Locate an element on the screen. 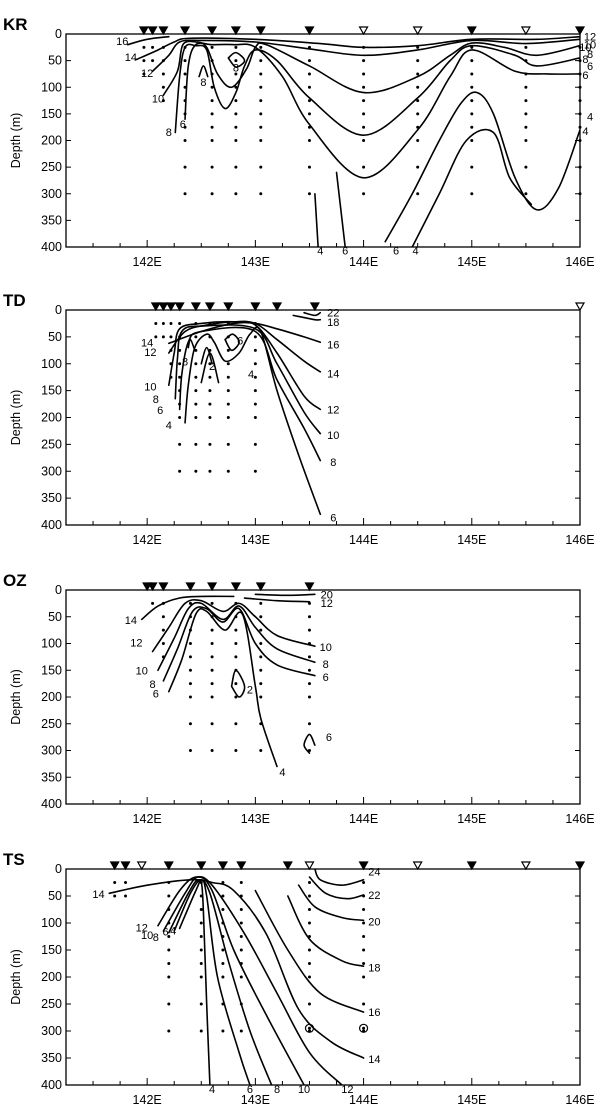 The image size is (600, 1114). x-tick-label: 145E is located at coordinates (471, 1100).